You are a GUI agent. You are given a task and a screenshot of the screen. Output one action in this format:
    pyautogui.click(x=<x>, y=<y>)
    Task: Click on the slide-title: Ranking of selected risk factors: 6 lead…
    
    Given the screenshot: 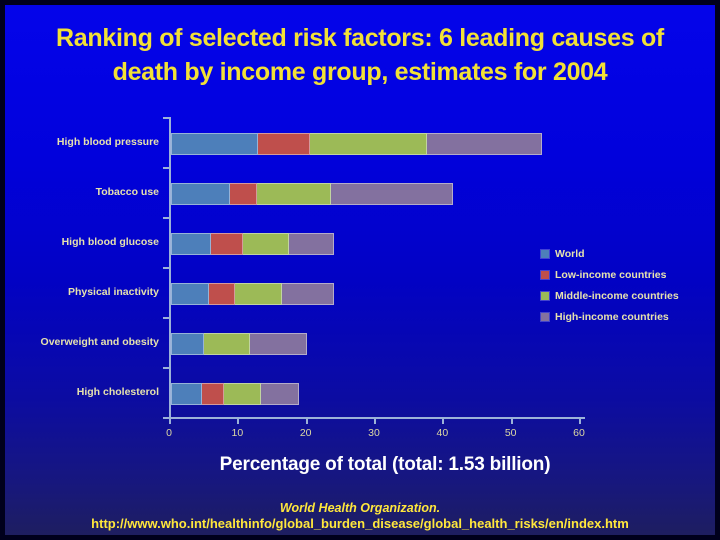 What is the action you would take?
    pyautogui.click(x=360, y=55)
    